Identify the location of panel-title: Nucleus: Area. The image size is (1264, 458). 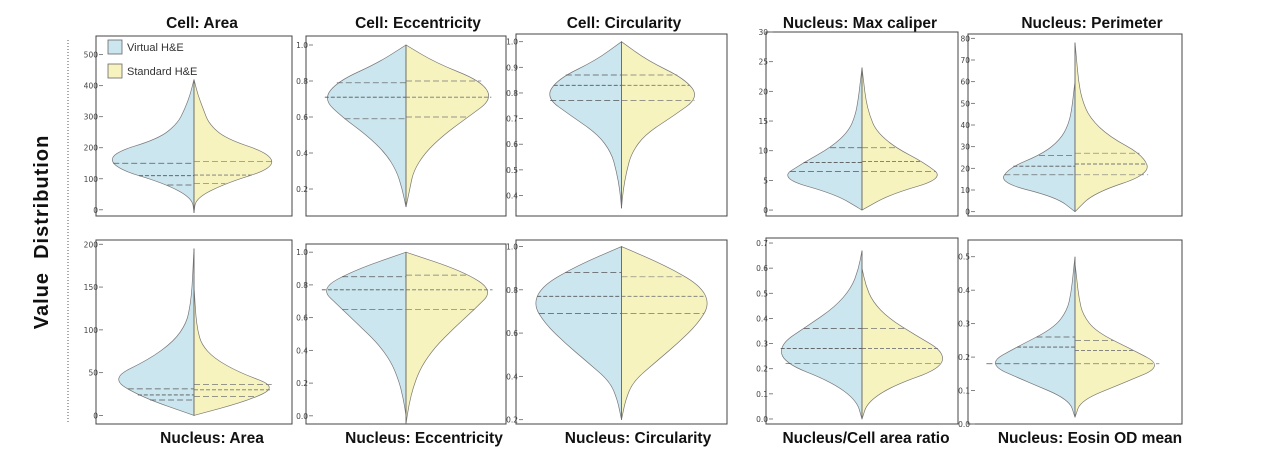
(212, 438).